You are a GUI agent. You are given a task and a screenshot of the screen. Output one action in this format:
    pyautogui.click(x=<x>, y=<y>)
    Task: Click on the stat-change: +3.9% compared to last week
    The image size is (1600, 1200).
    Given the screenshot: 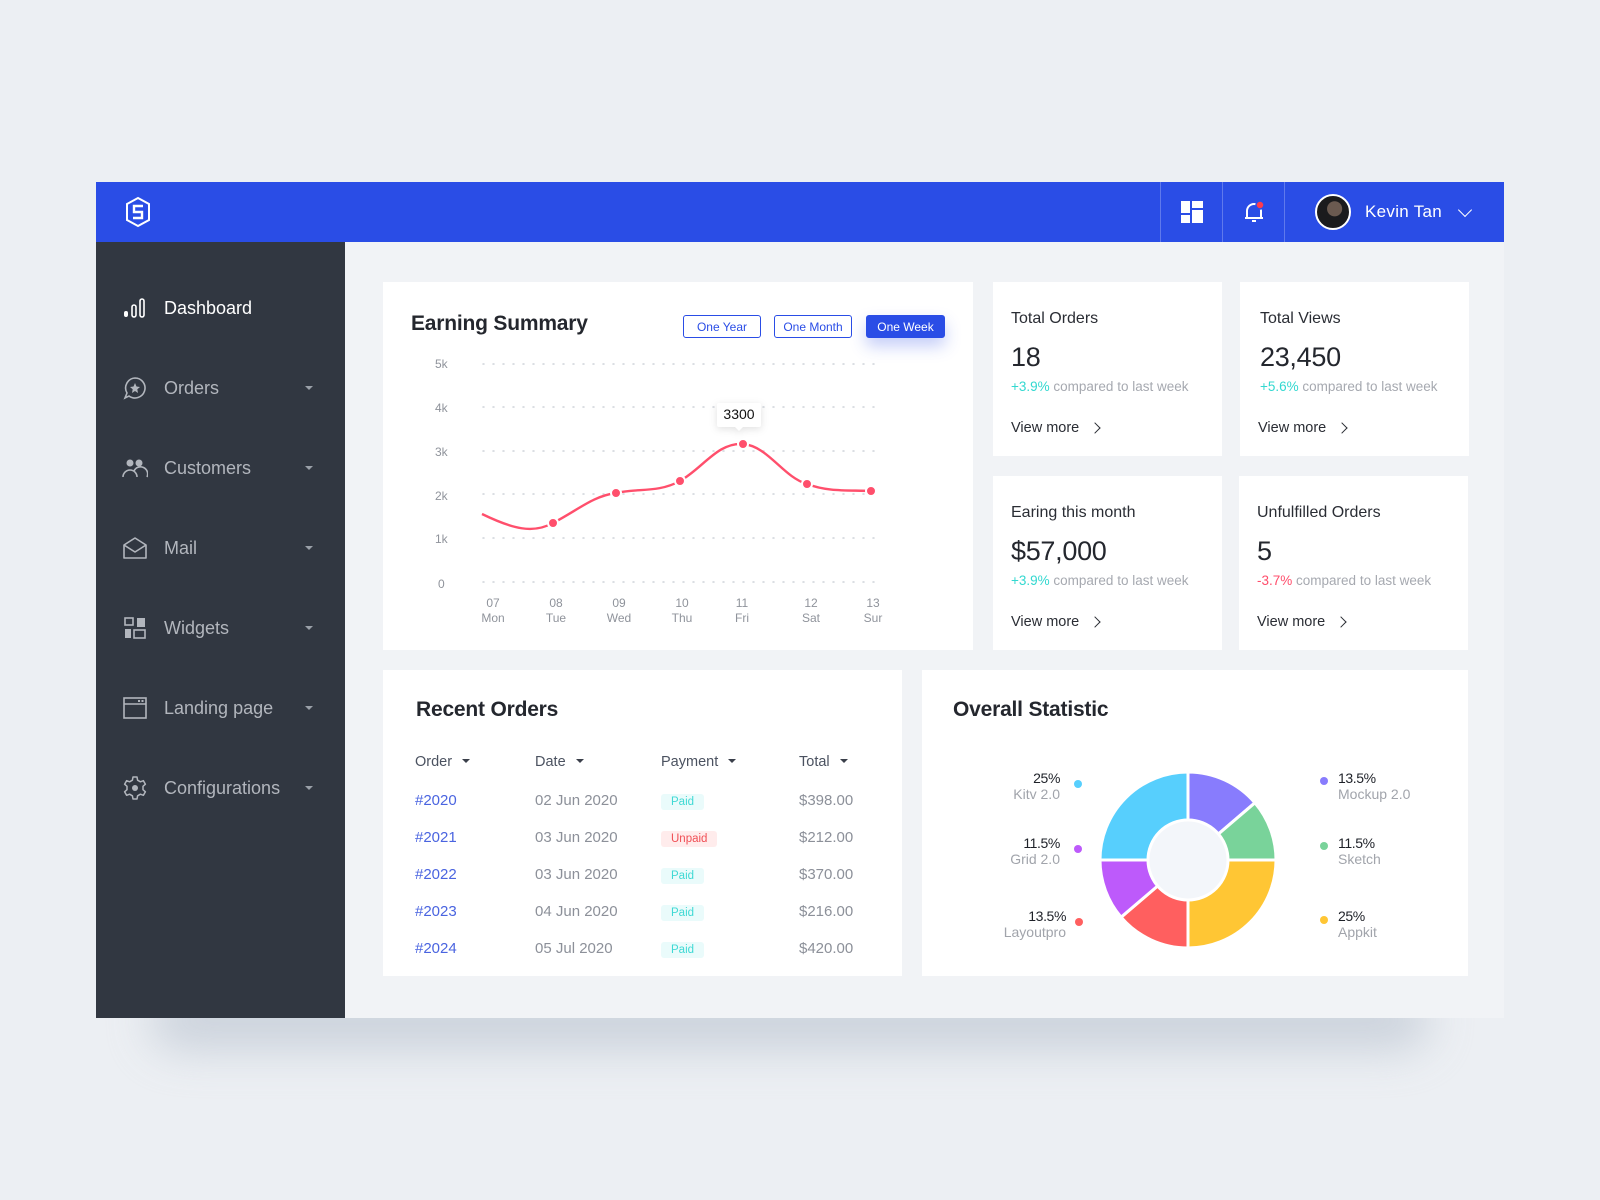 What is the action you would take?
    pyautogui.click(x=1100, y=386)
    